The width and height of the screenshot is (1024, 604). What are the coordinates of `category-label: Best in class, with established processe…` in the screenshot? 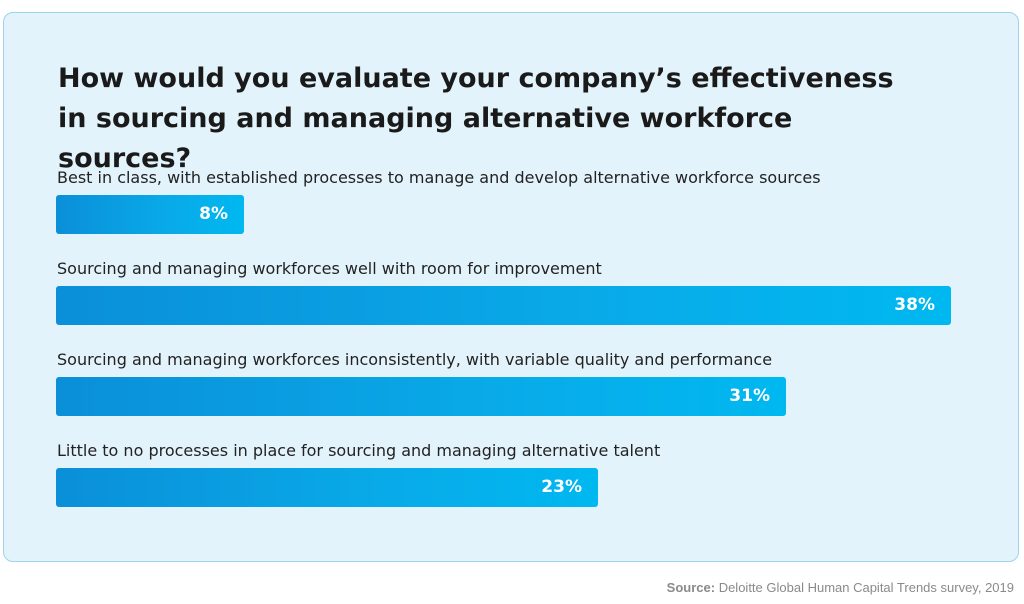 It's located at (439, 177).